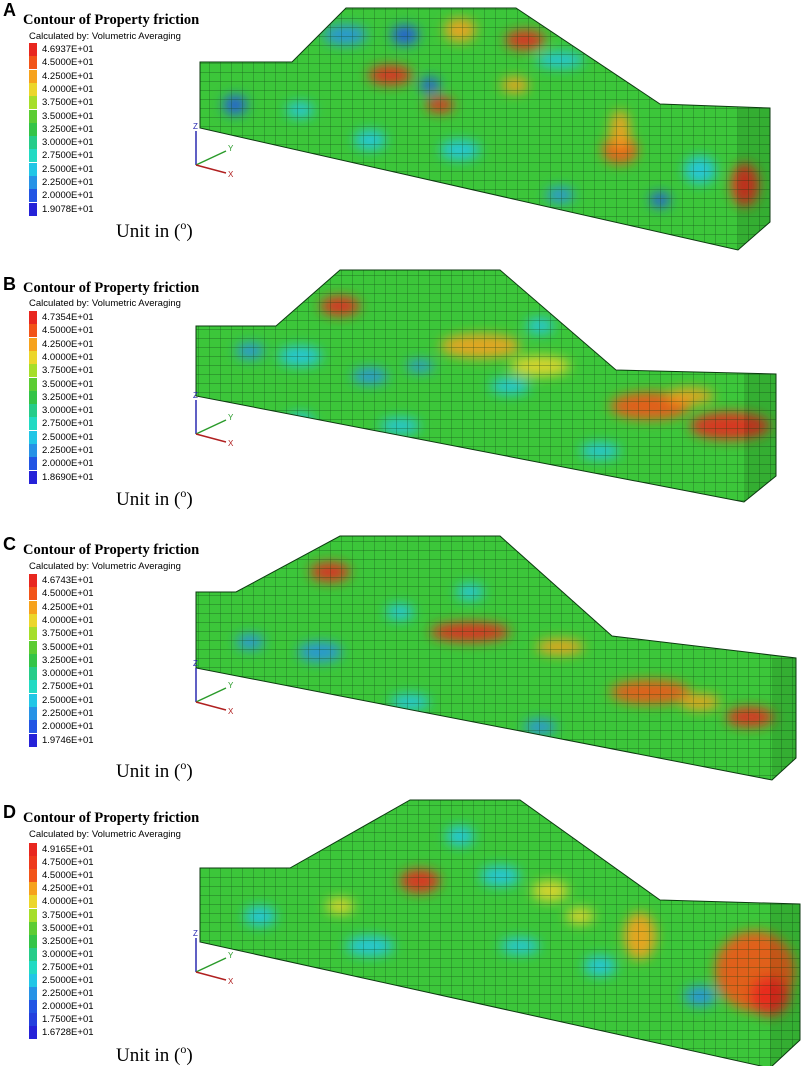 This screenshot has width=803, height=1067. I want to click on mesh-side-shade, so click(754, 179).